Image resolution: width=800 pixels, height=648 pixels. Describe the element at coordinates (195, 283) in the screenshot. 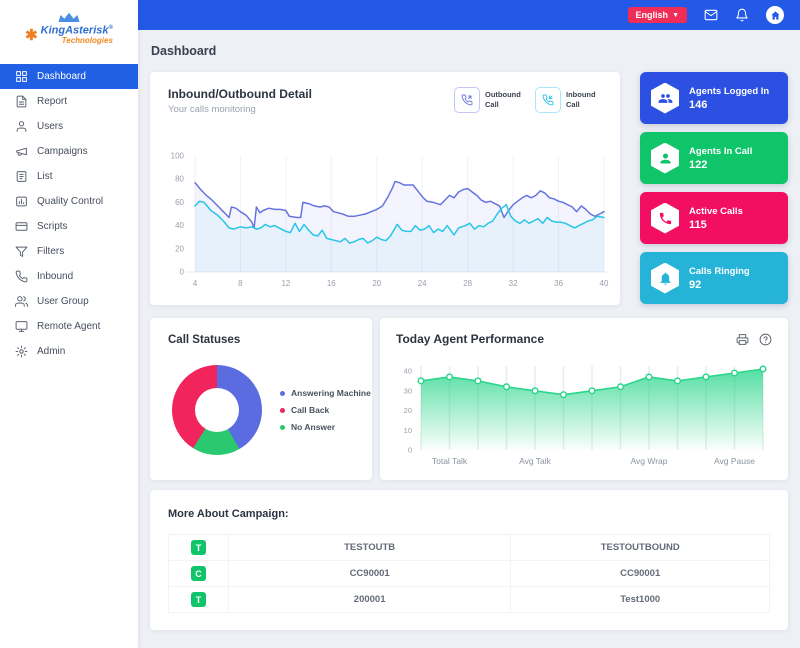

I see `svg-text: 4` at that location.